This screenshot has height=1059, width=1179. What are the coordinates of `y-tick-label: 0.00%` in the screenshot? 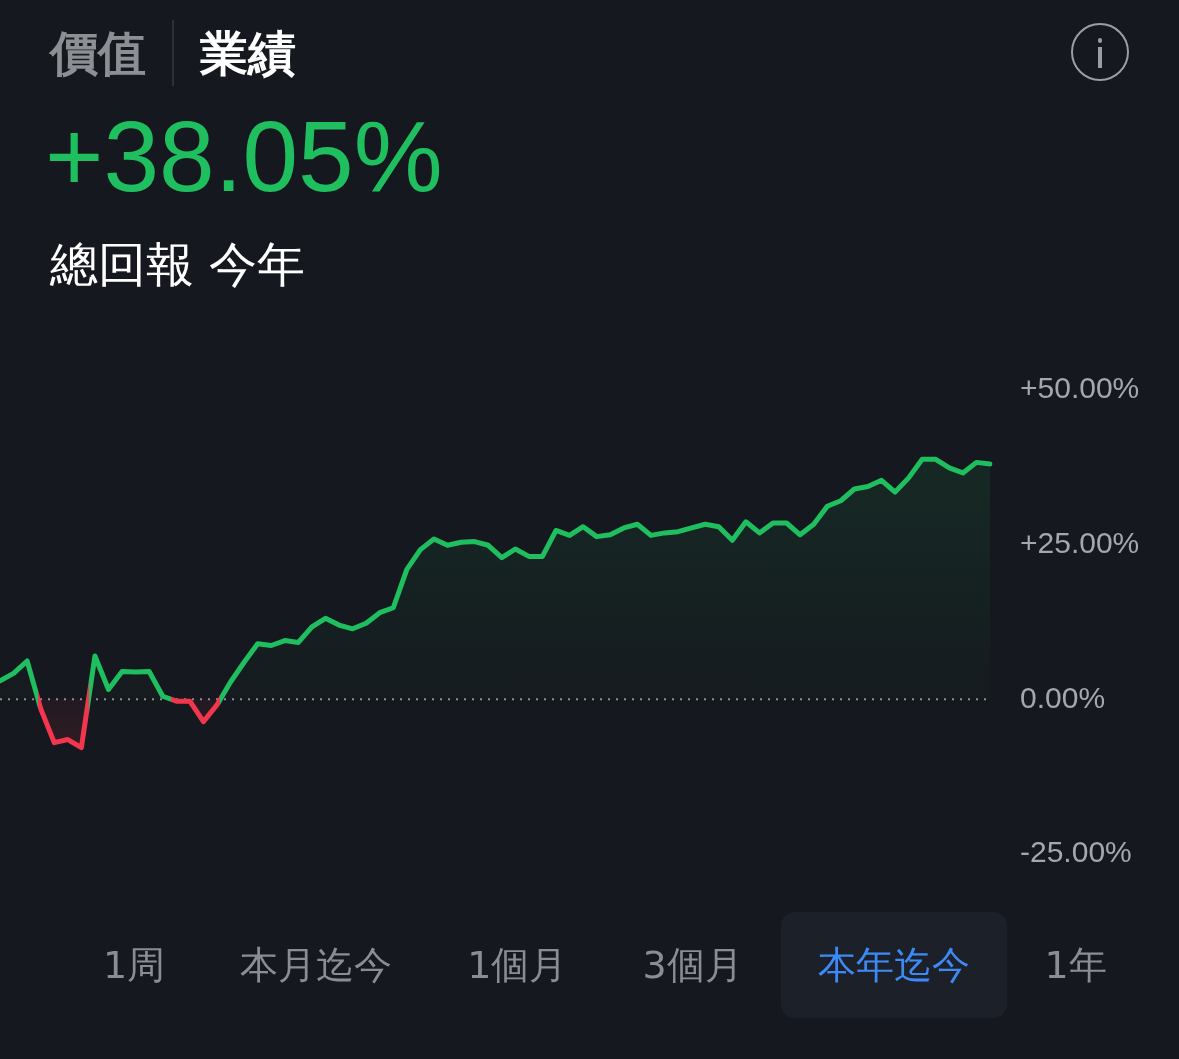 It's located at (1063, 697).